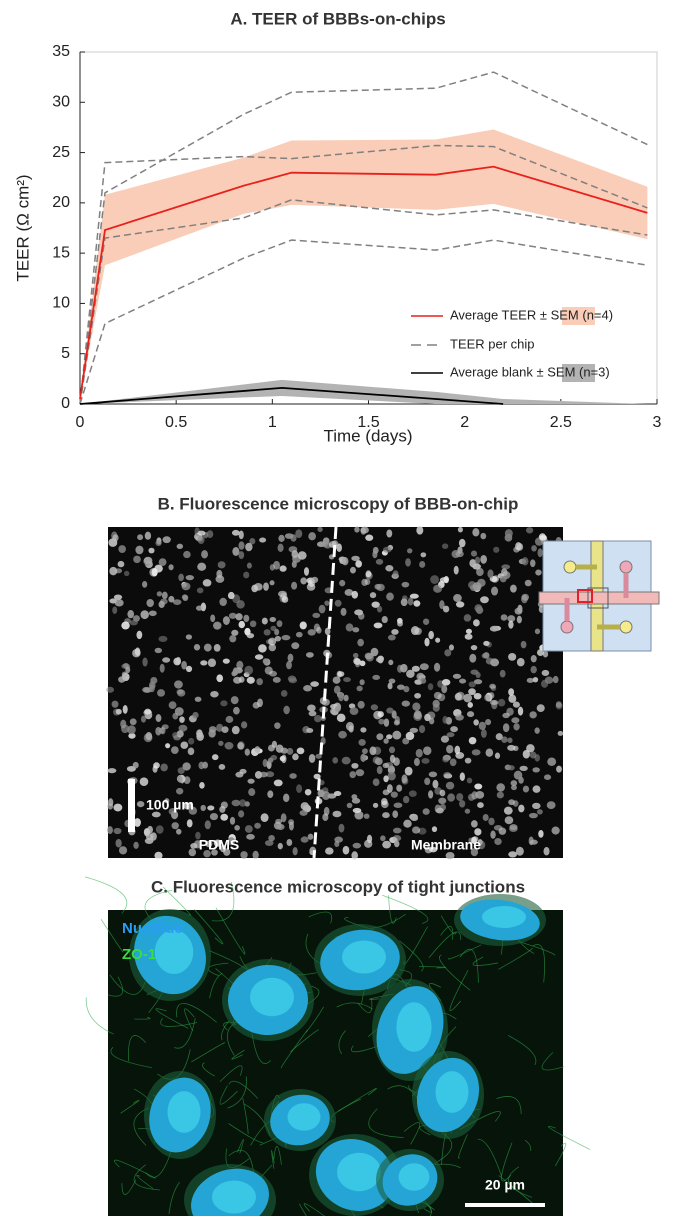 The height and width of the screenshot is (1216, 676). Describe the element at coordinates (364, 391) in the screenshot. I see `error-band` at that location.